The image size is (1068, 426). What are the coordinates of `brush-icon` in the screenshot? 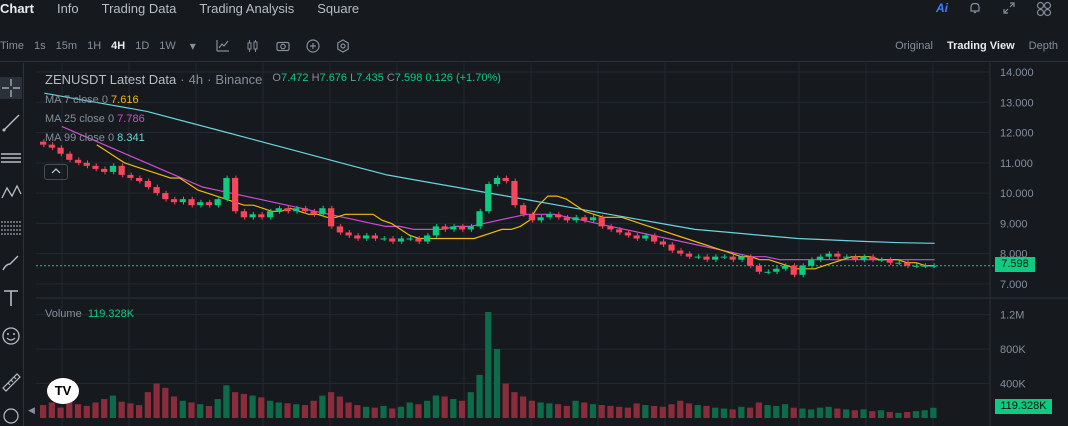 It's located at (11, 263).